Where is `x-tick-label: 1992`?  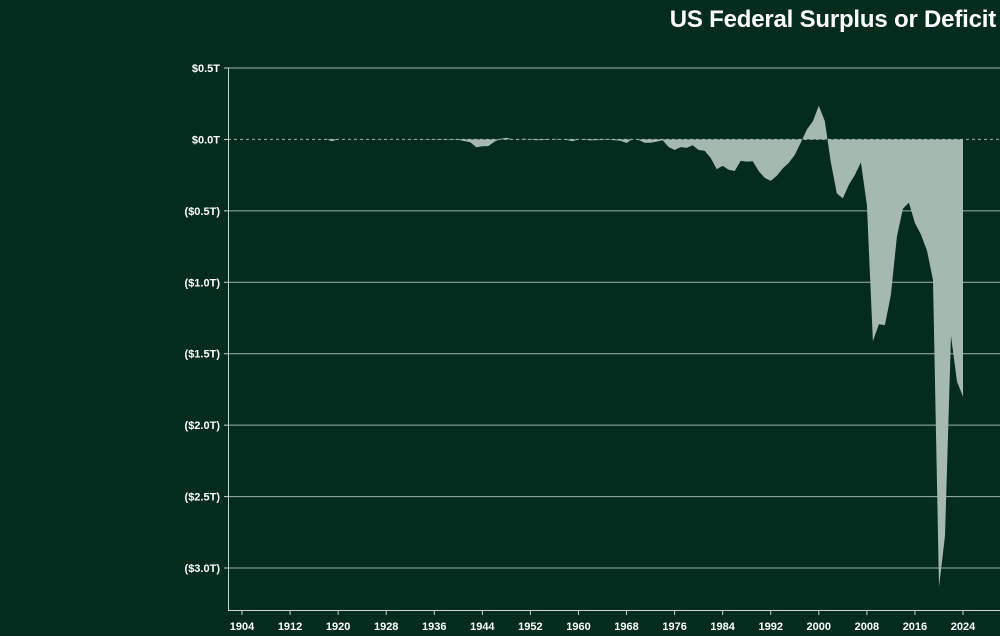
x-tick-label: 1992 is located at coordinates (770, 627).